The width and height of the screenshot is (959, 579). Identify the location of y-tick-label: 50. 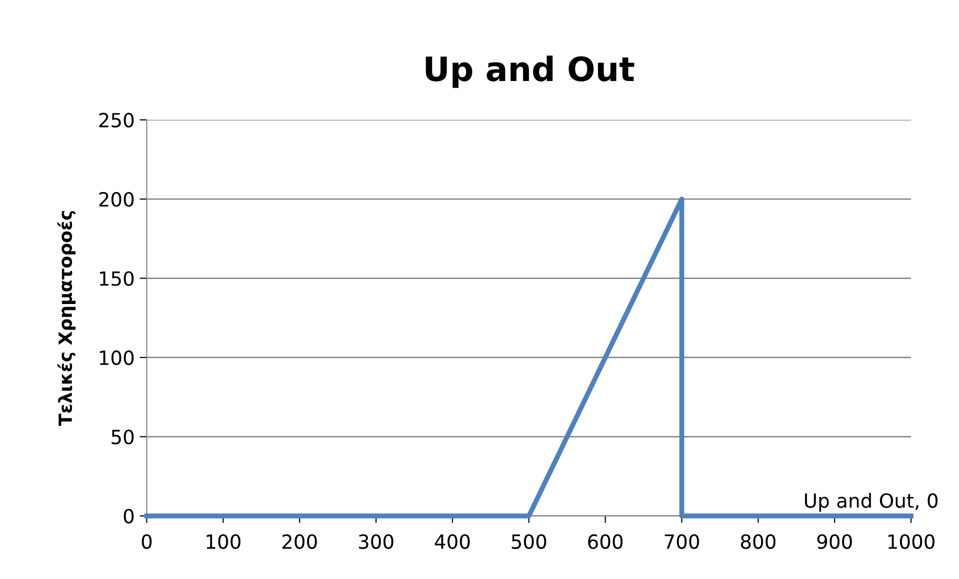
(123, 437).